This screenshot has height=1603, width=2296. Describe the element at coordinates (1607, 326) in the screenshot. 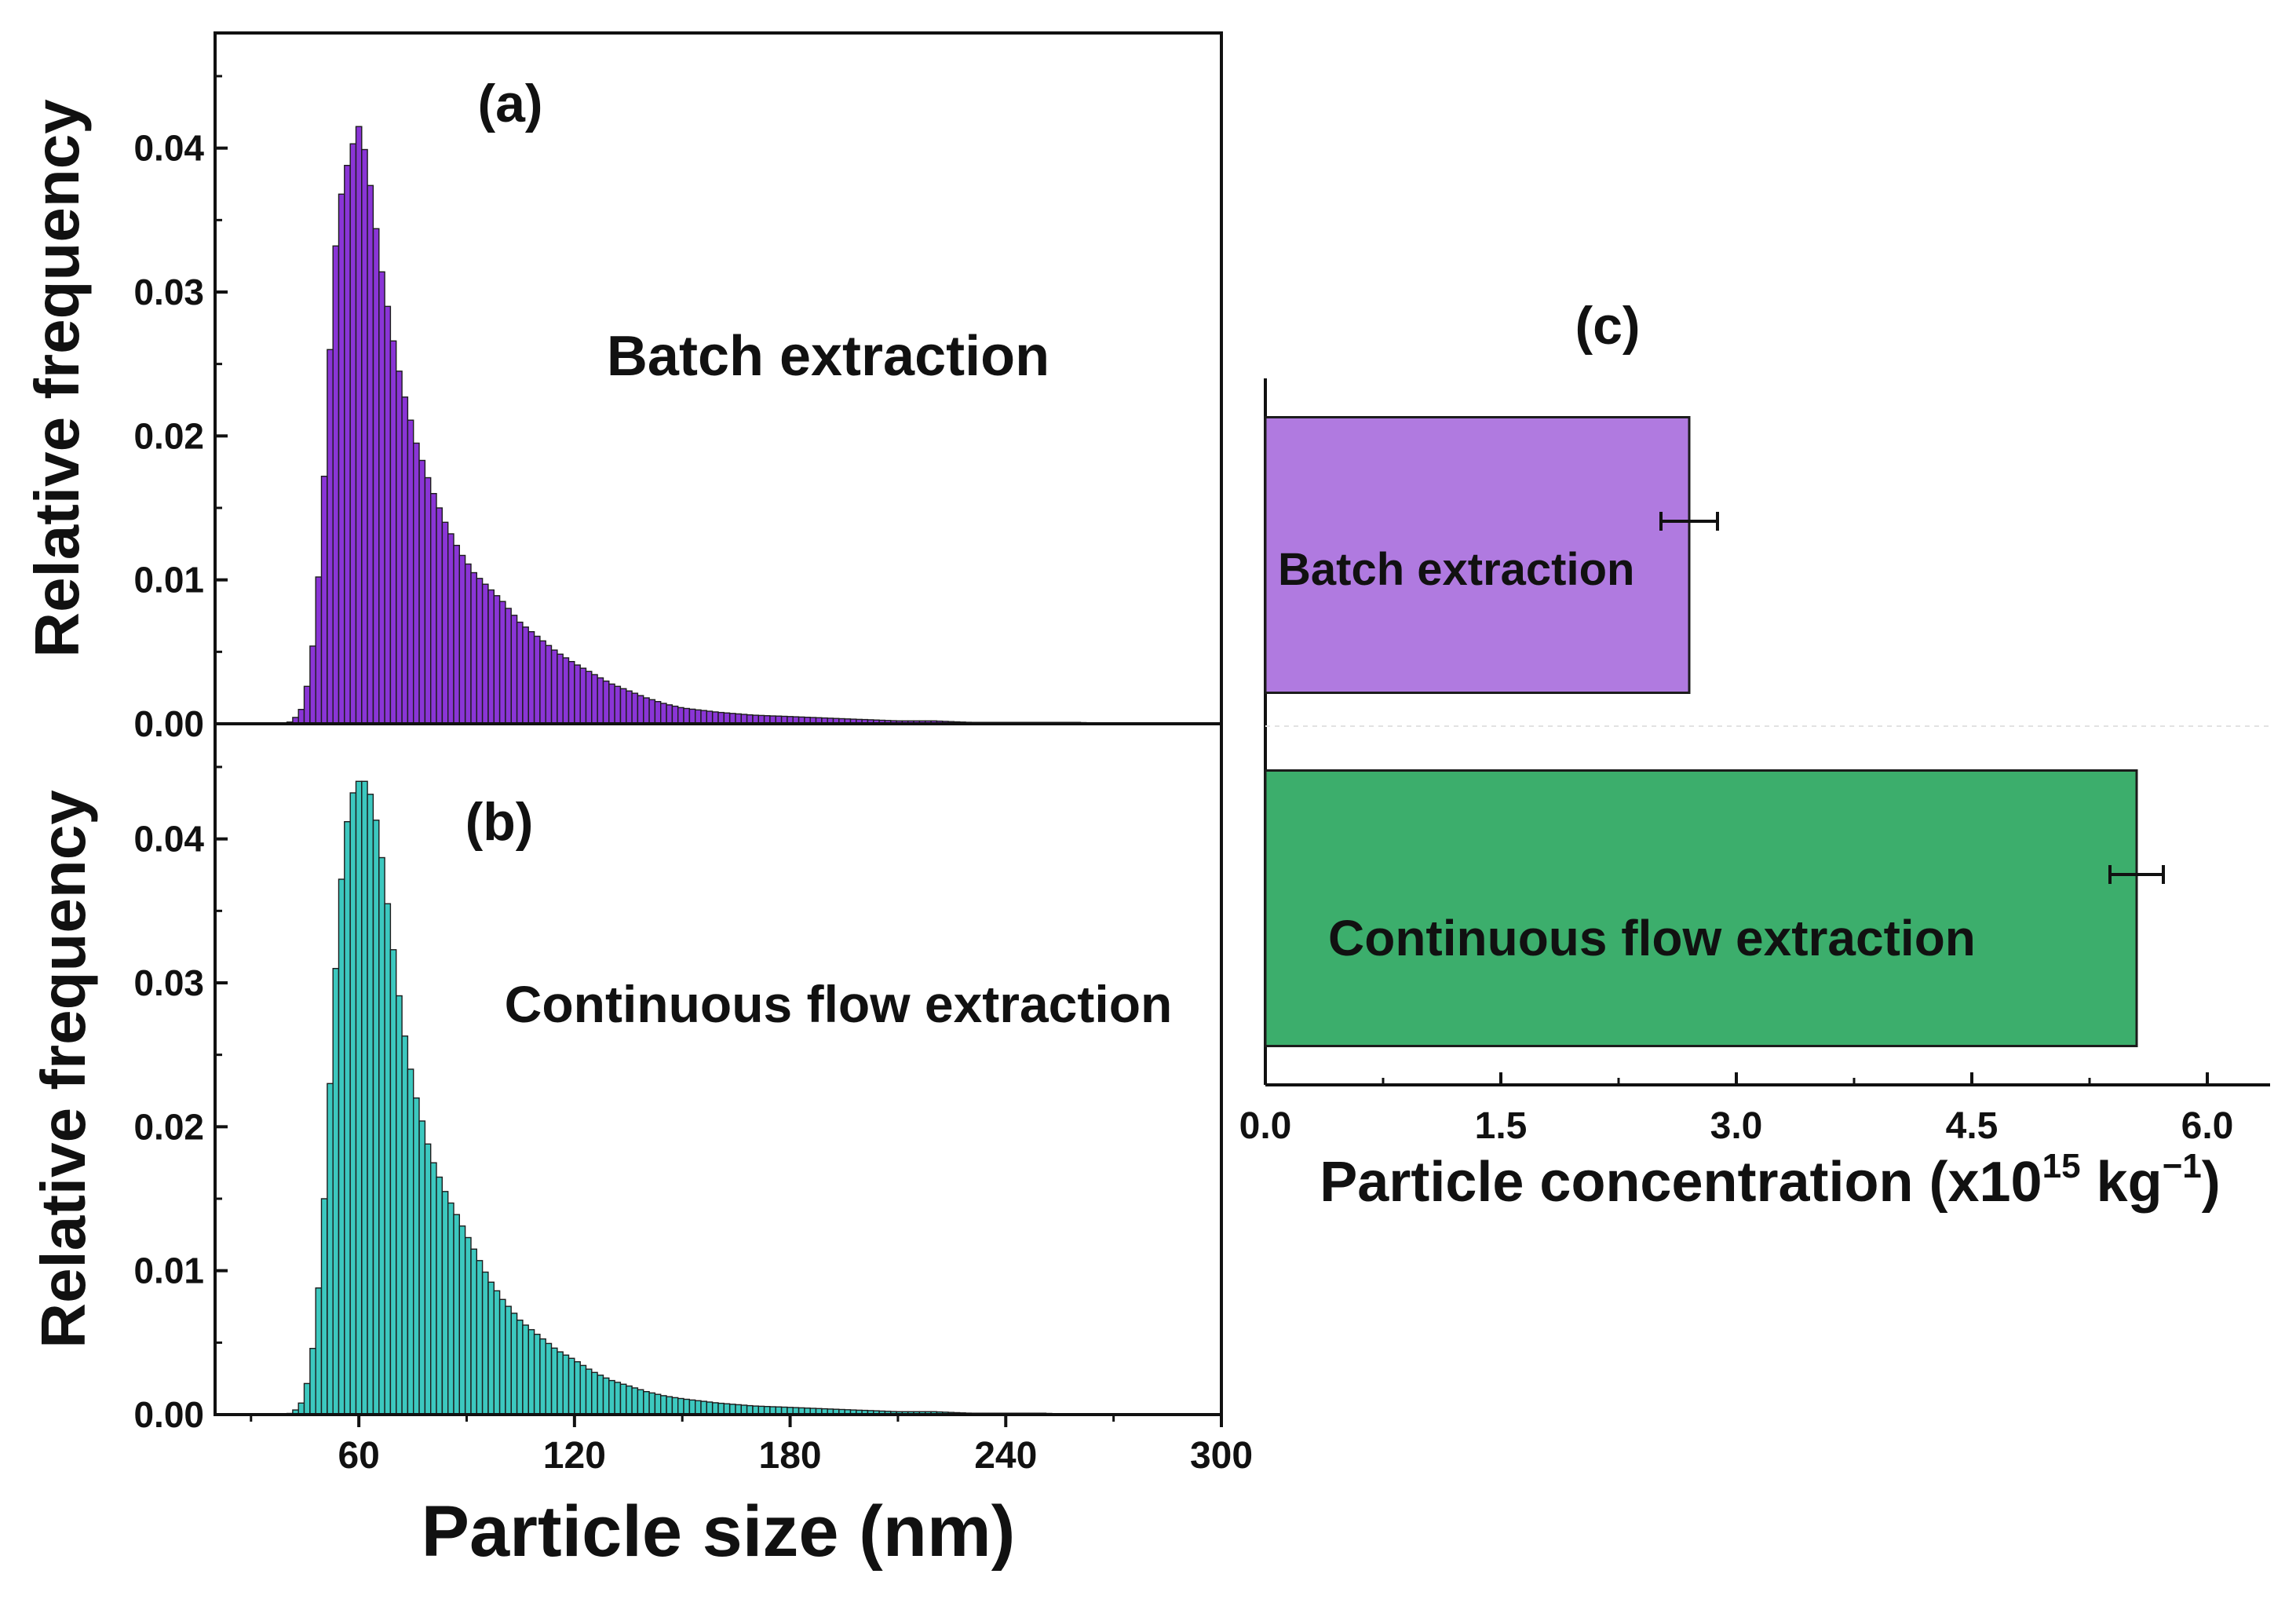

I see `panel-c-label: (c)` at that location.